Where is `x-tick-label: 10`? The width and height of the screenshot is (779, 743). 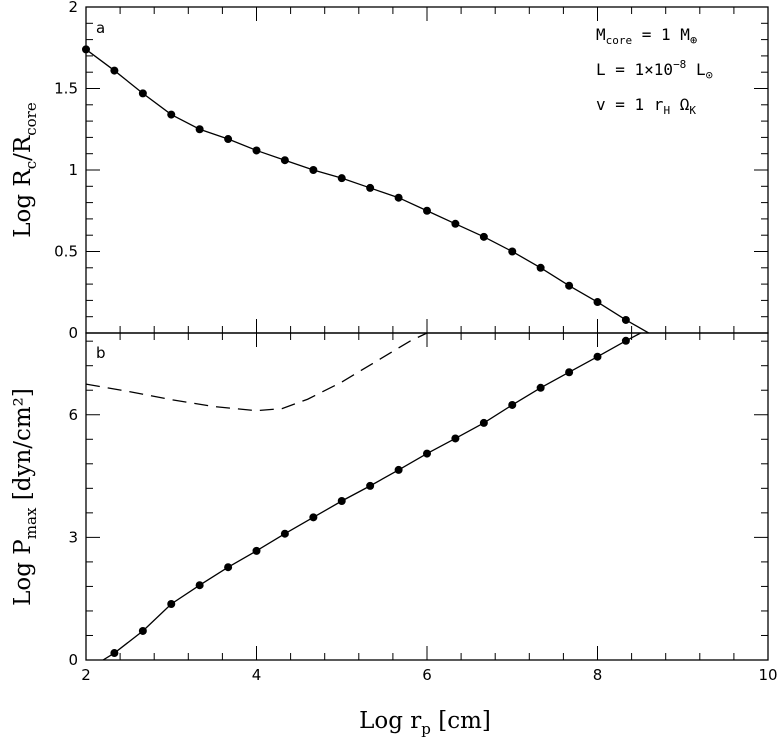 x-tick-label: 10 is located at coordinates (767, 675).